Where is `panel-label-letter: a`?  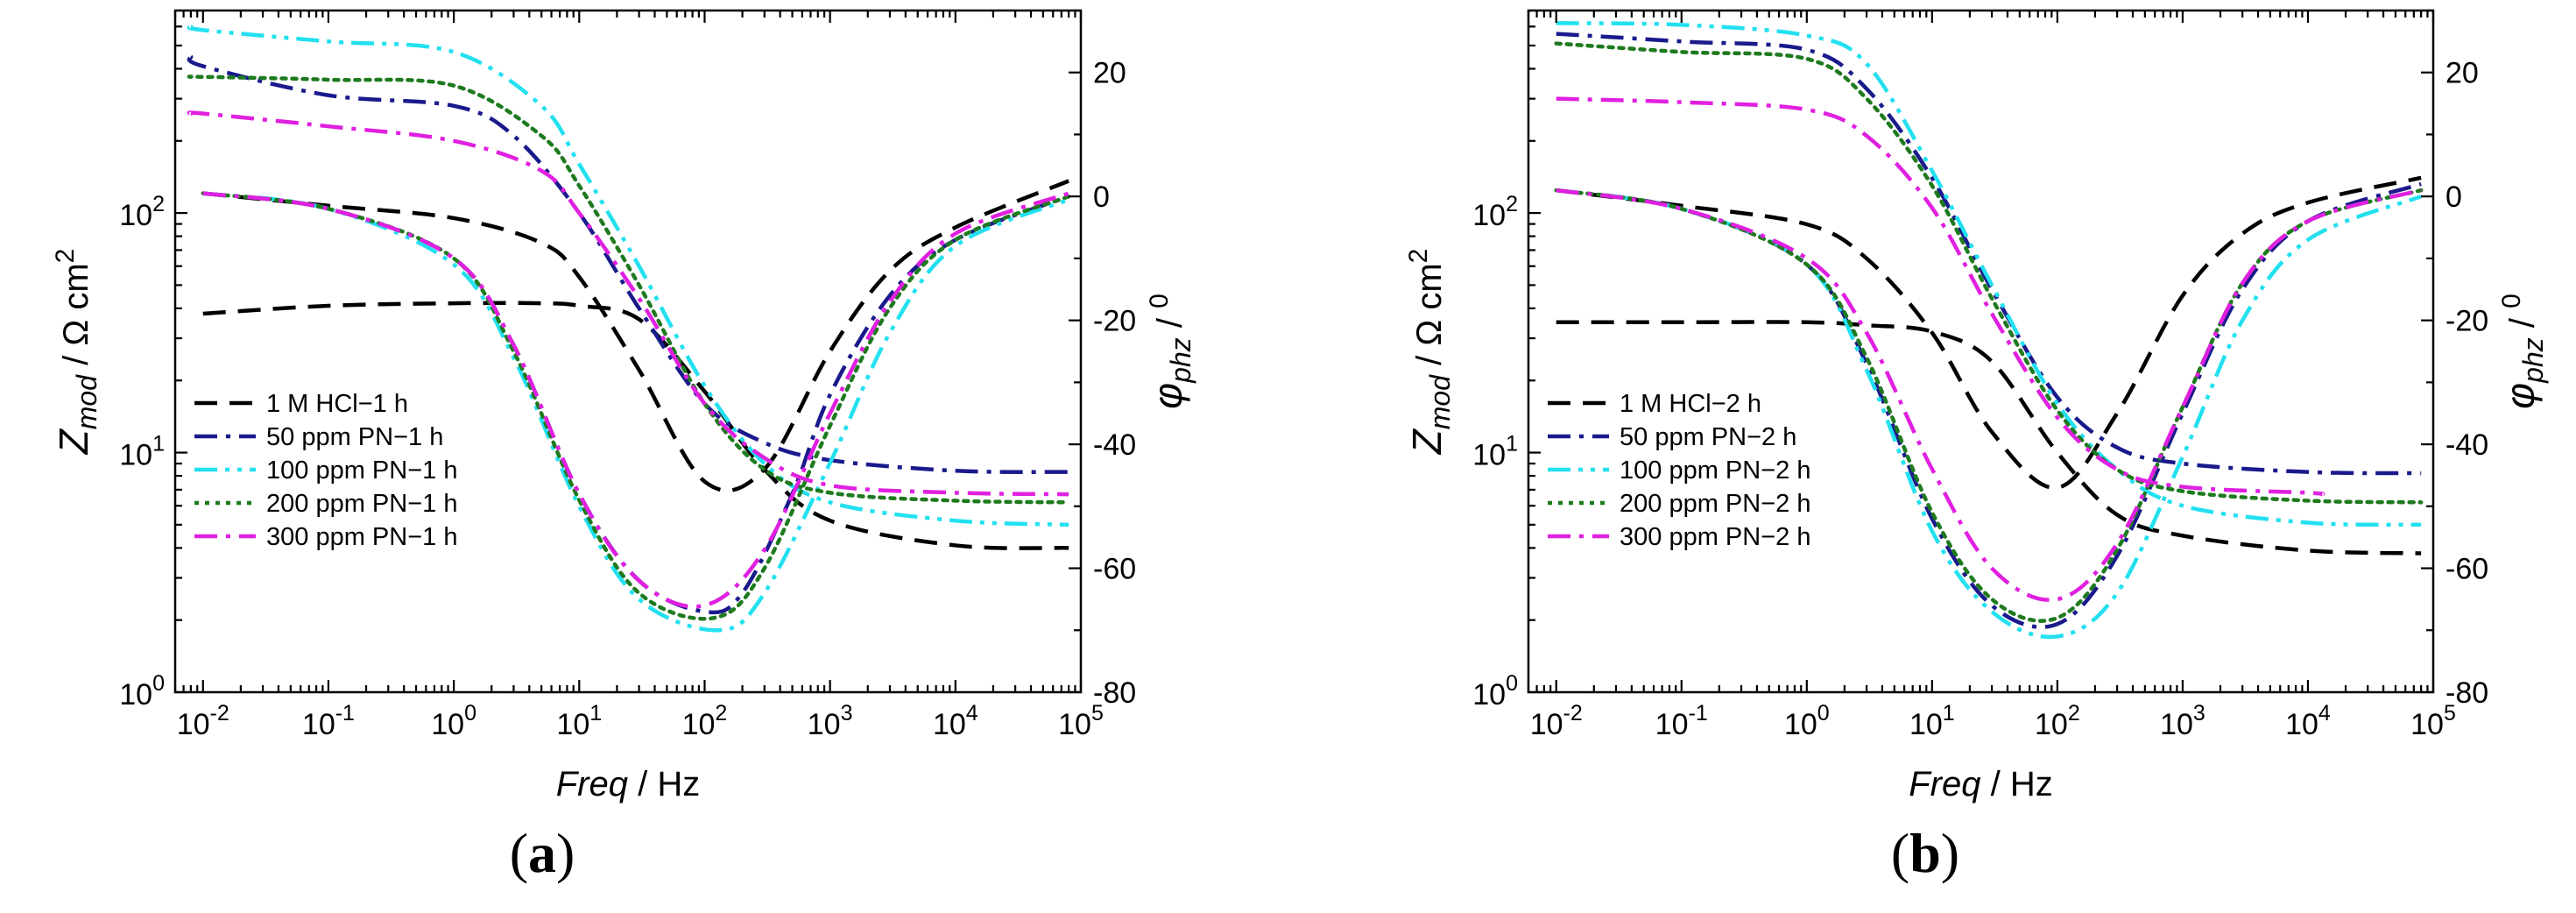
panel-label-letter: a is located at coordinates (542, 853).